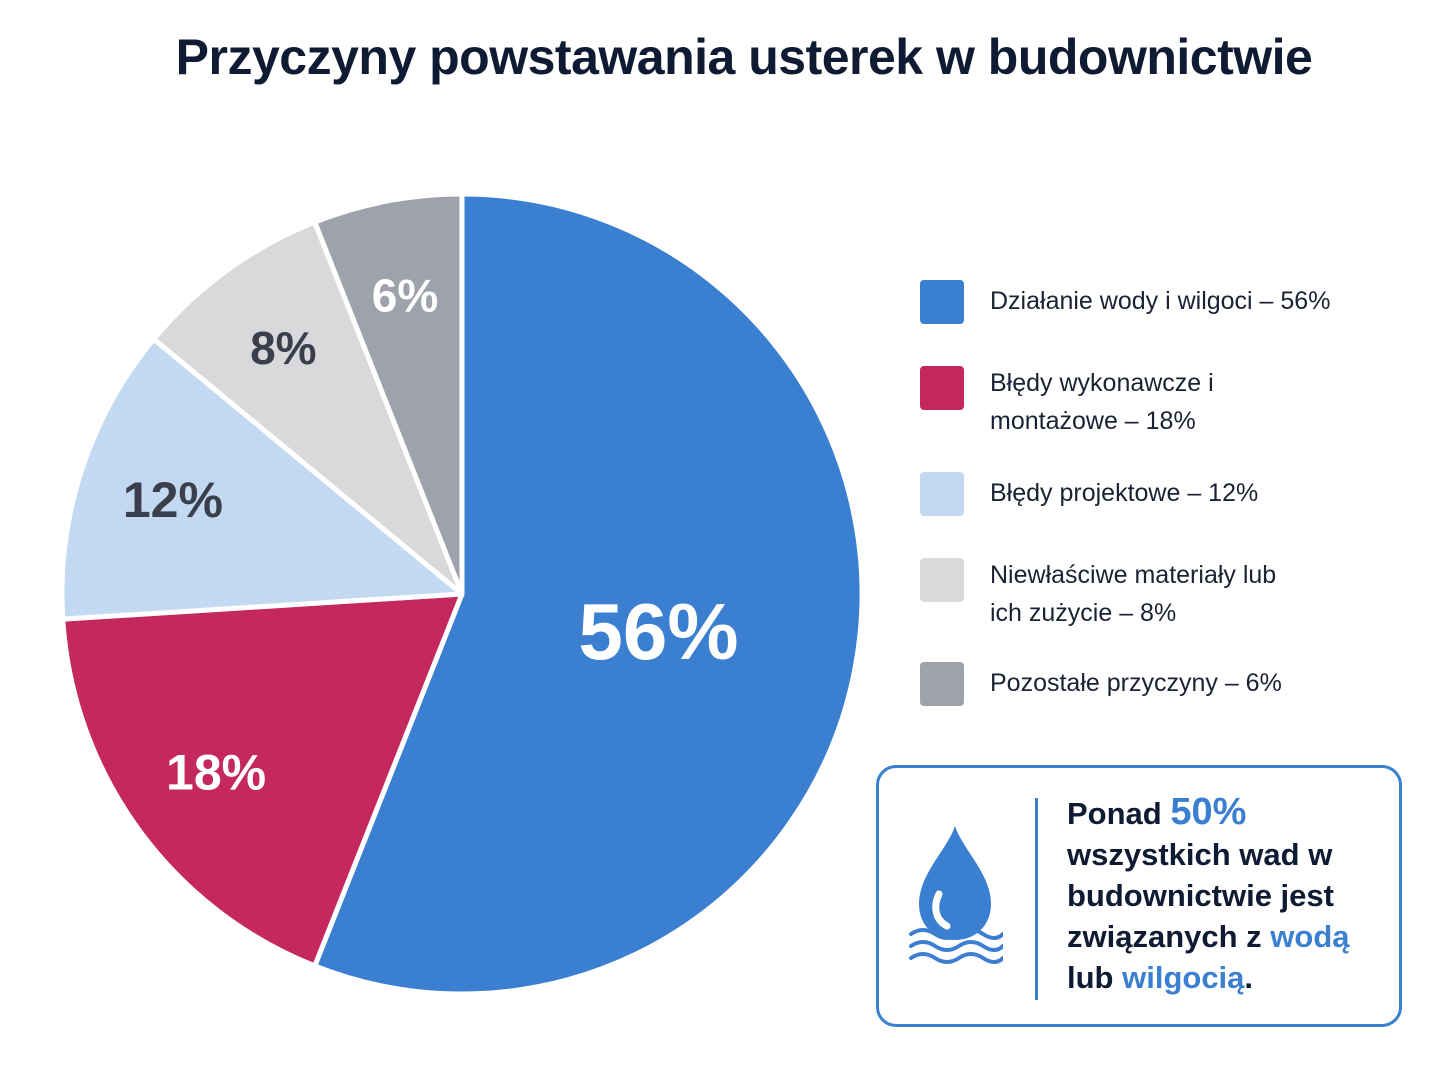  Describe the element at coordinates (1036, 899) in the screenshot. I see `callout-divider` at that location.